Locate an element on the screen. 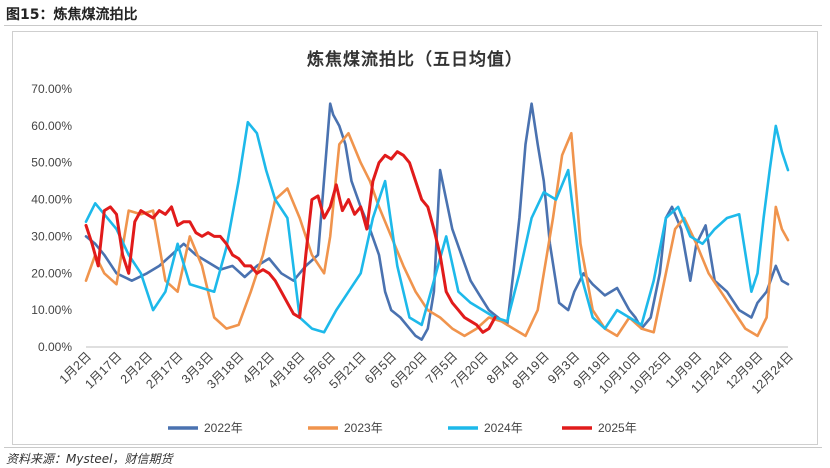 Image resolution: width=830 pixels, height=468 pixels. legend-label: 2024年 is located at coordinates (503, 428).